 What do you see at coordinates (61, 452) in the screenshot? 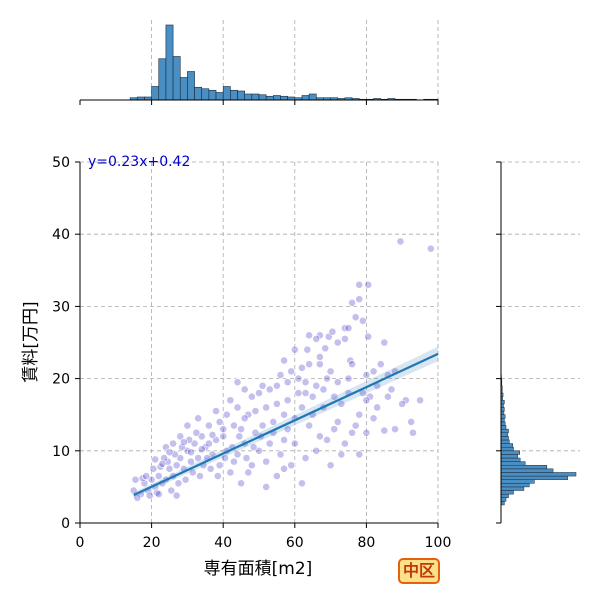
I see `y-tick-label: 10` at bounding box center [61, 452].